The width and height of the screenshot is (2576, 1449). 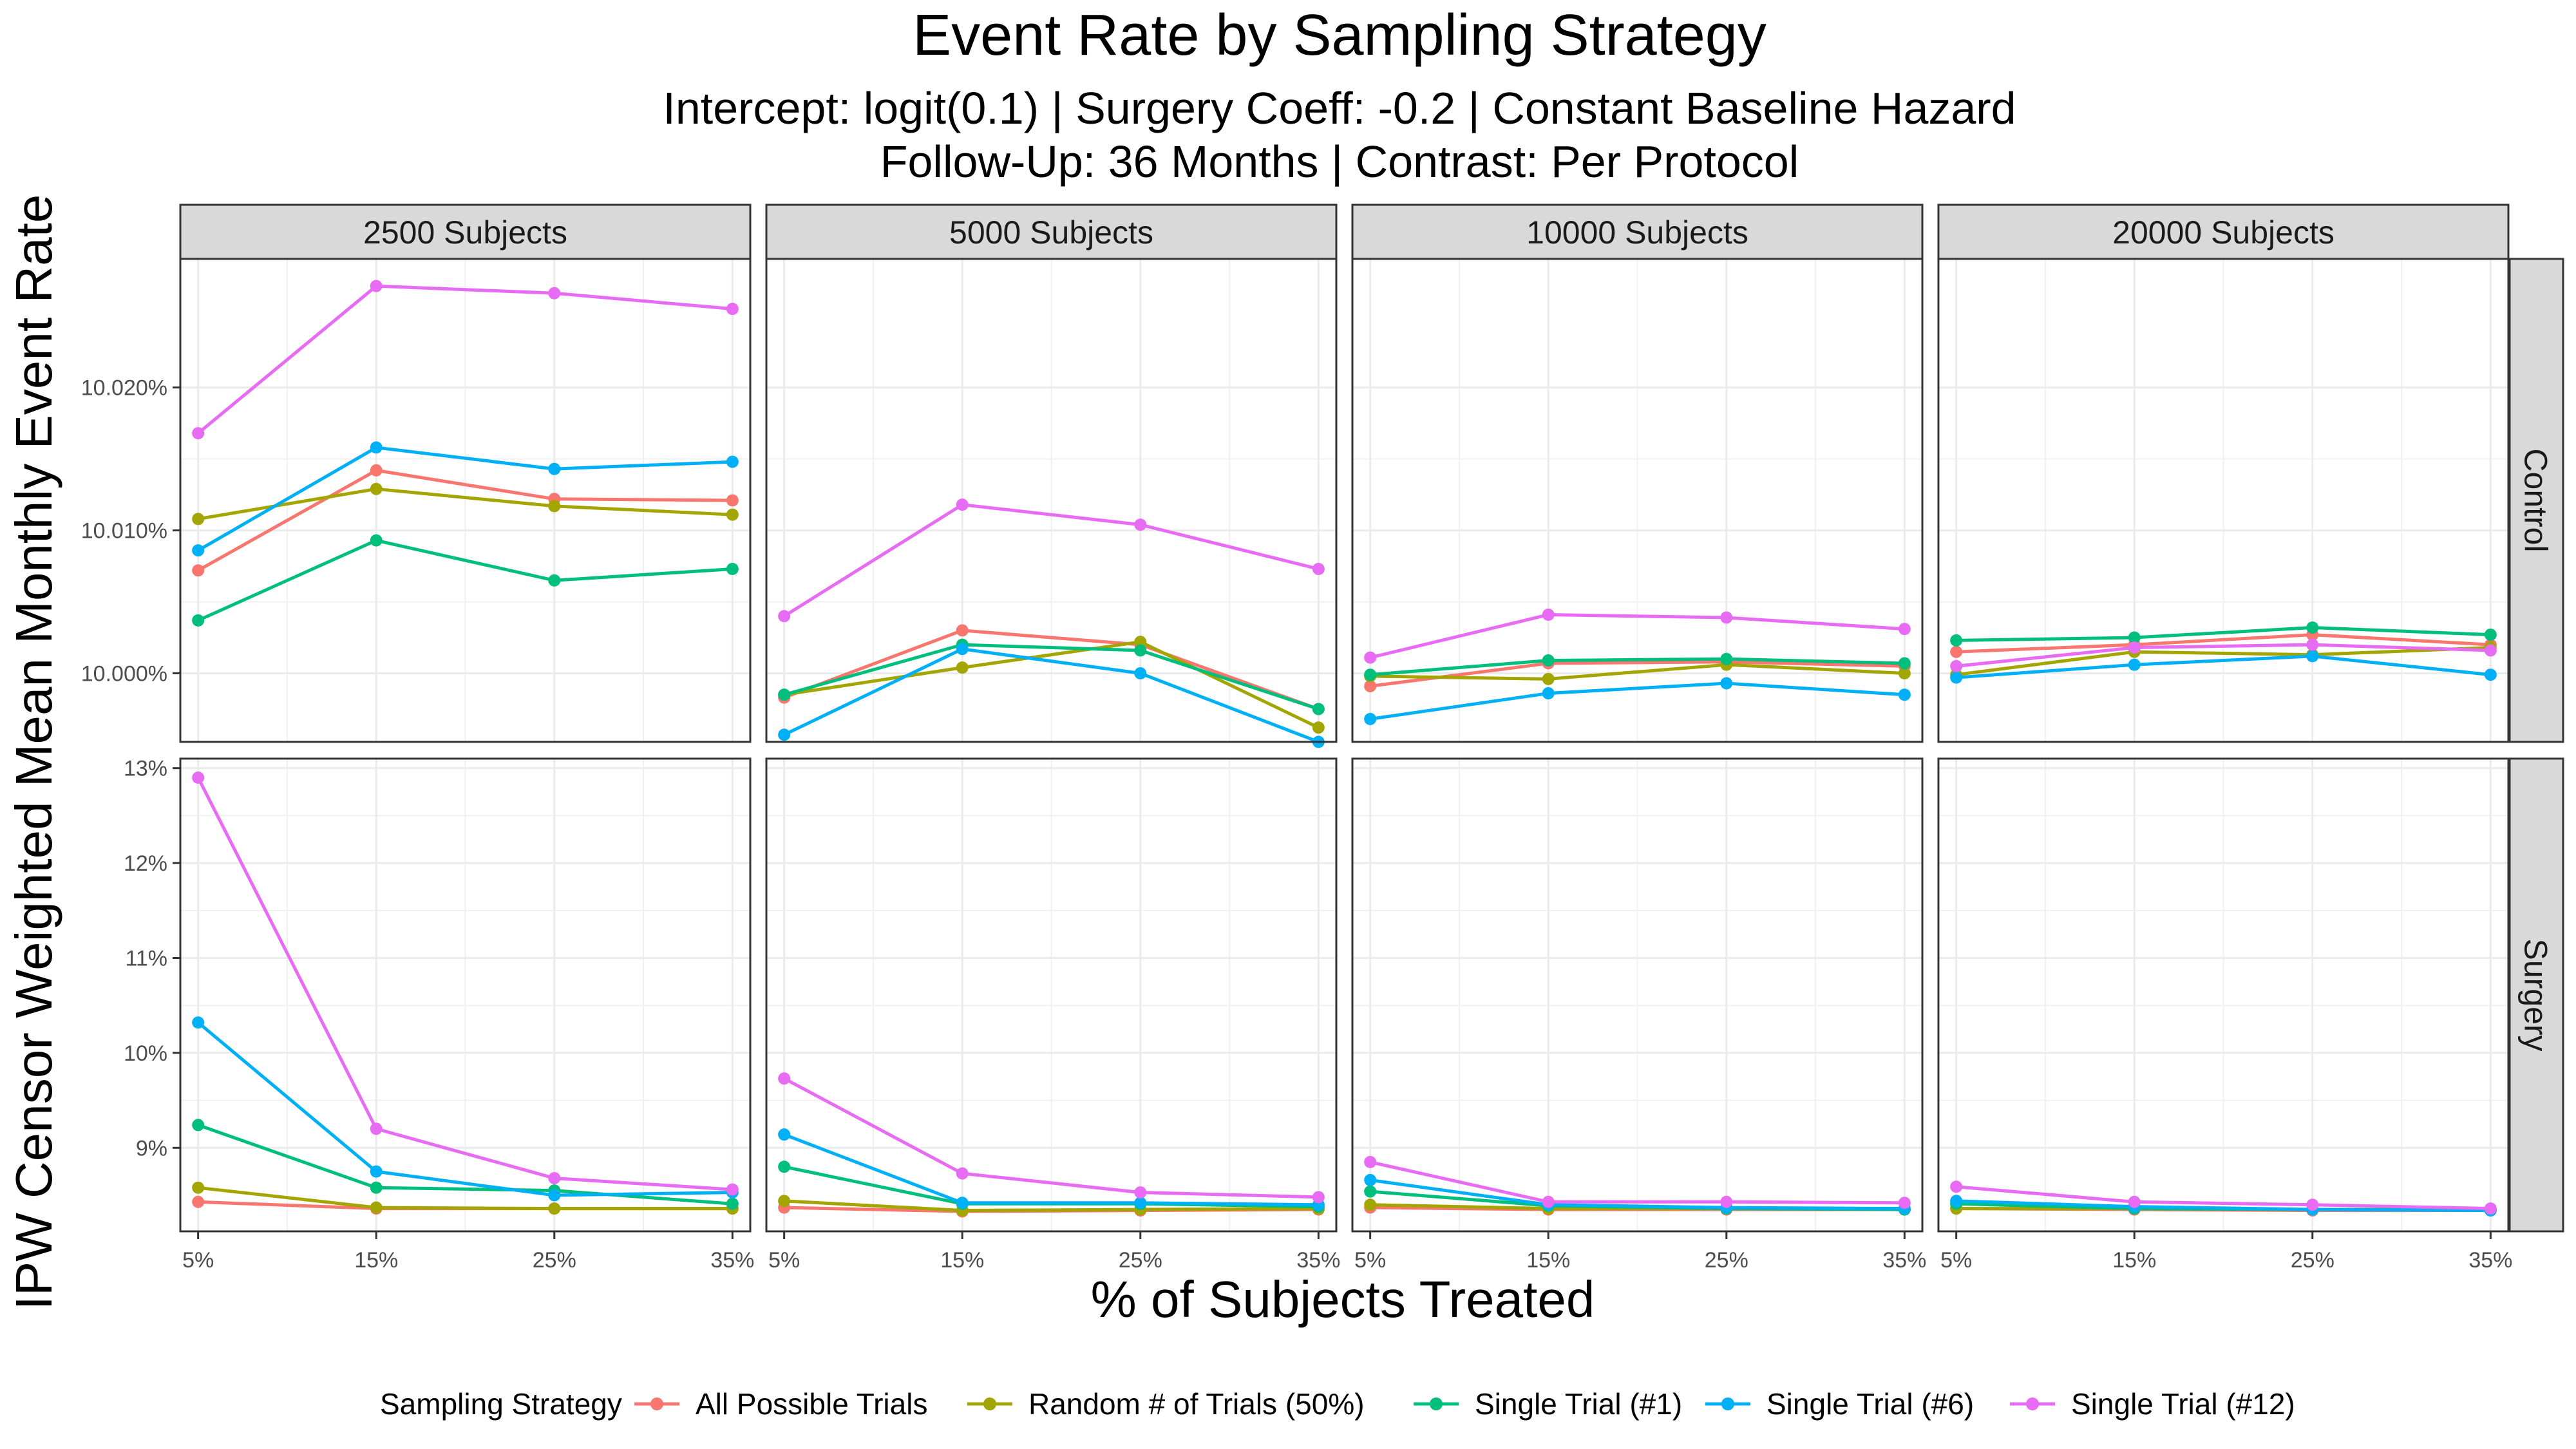 What do you see at coordinates (2490, 1260) in the screenshot?
I see `x-tick-label: 35%` at bounding box center [2490, 1260].